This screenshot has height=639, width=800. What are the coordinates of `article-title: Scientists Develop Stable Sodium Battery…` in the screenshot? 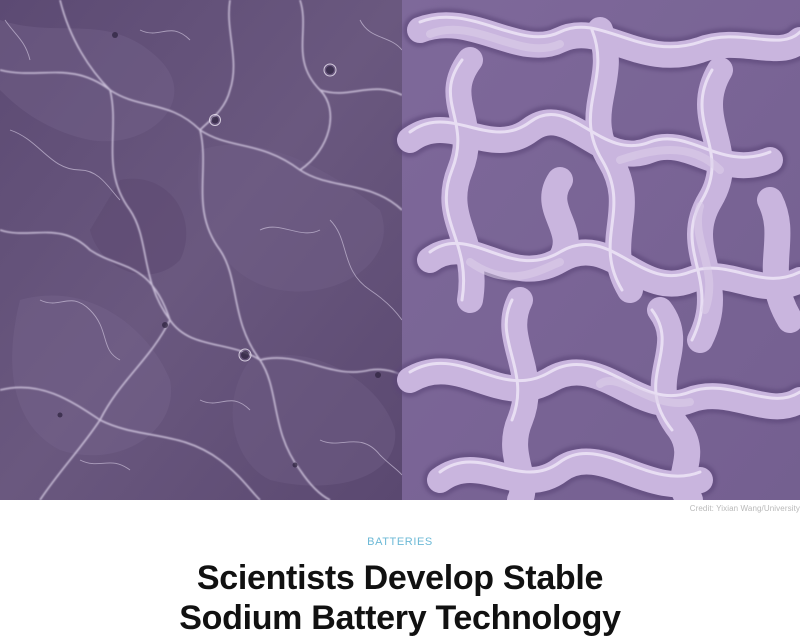 It's located at (400, 598).